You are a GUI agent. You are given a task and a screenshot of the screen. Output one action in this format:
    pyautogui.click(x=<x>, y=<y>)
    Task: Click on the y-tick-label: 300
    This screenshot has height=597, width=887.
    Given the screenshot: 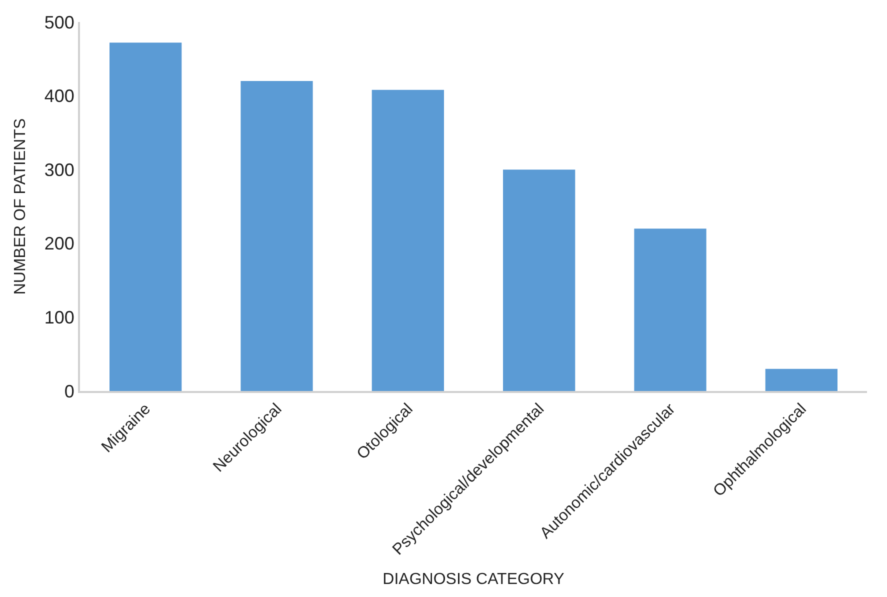 What is the action you would take?
    pyautogui.click(x=59, y=170)
    